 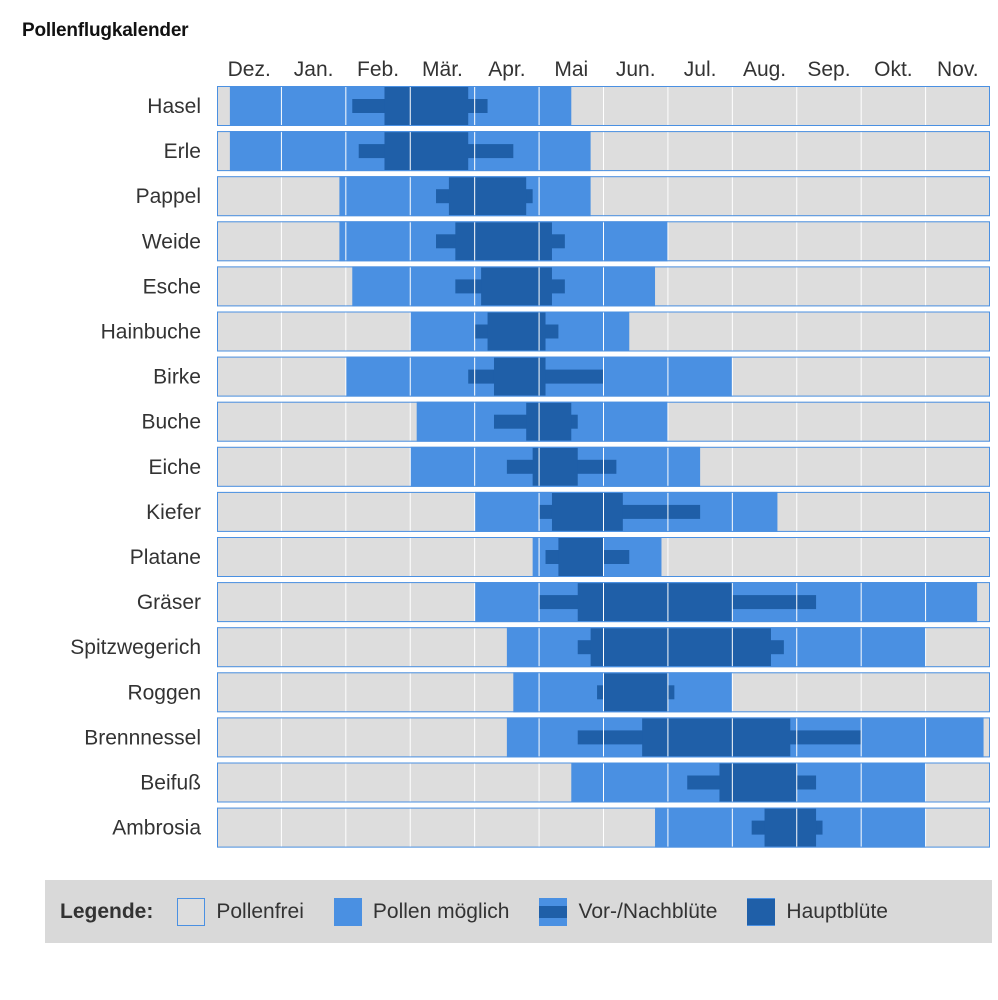 What do you see at coordinates (648, 911) in the screenshot?
I see `legend-label-pre-post: Vor-/Nachblüte` at bounding box center [648, 911].